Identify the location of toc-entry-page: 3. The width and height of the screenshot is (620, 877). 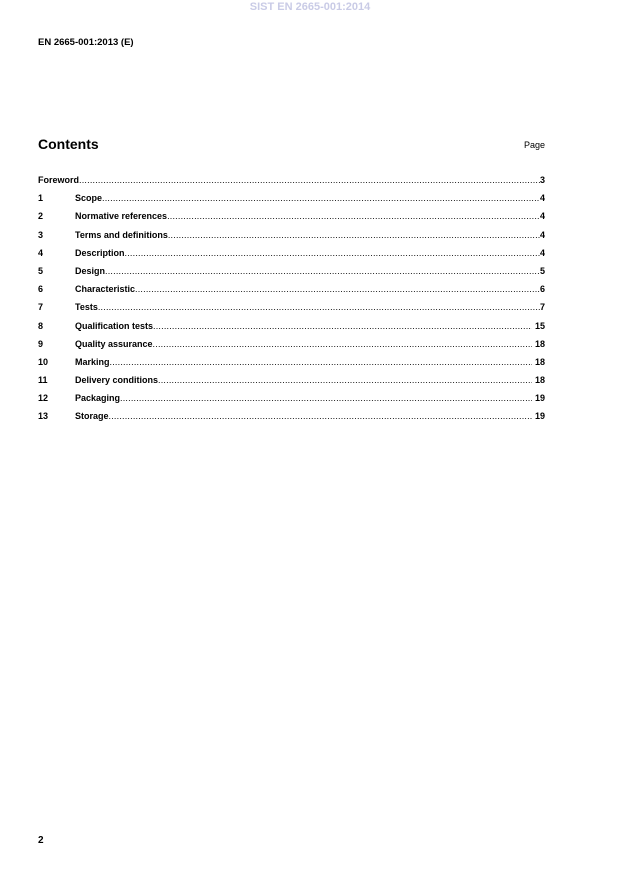
(542, 180).